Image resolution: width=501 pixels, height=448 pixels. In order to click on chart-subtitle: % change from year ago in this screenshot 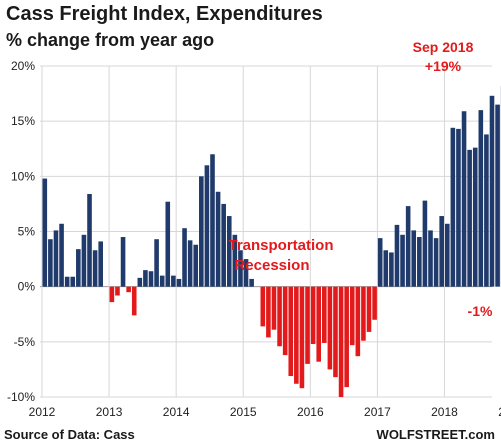, I will do `click(110, 40)`.